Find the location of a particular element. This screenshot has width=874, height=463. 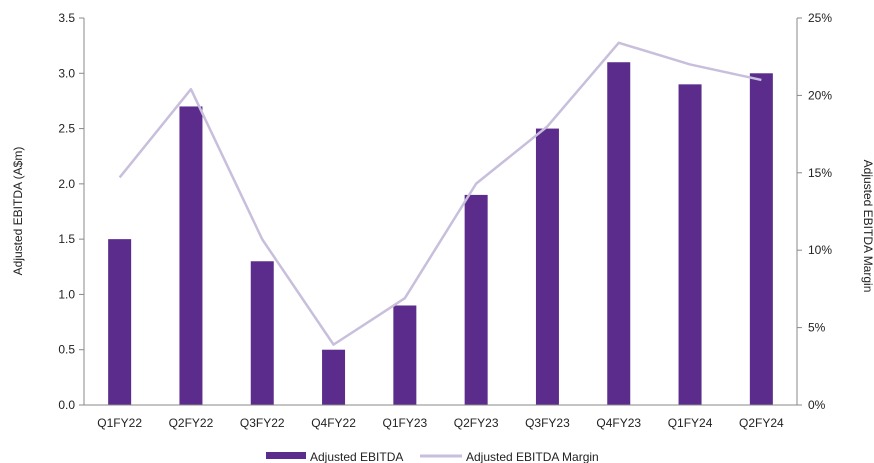

y-tick-label: 3.5 is located at coordinates (66, 18).